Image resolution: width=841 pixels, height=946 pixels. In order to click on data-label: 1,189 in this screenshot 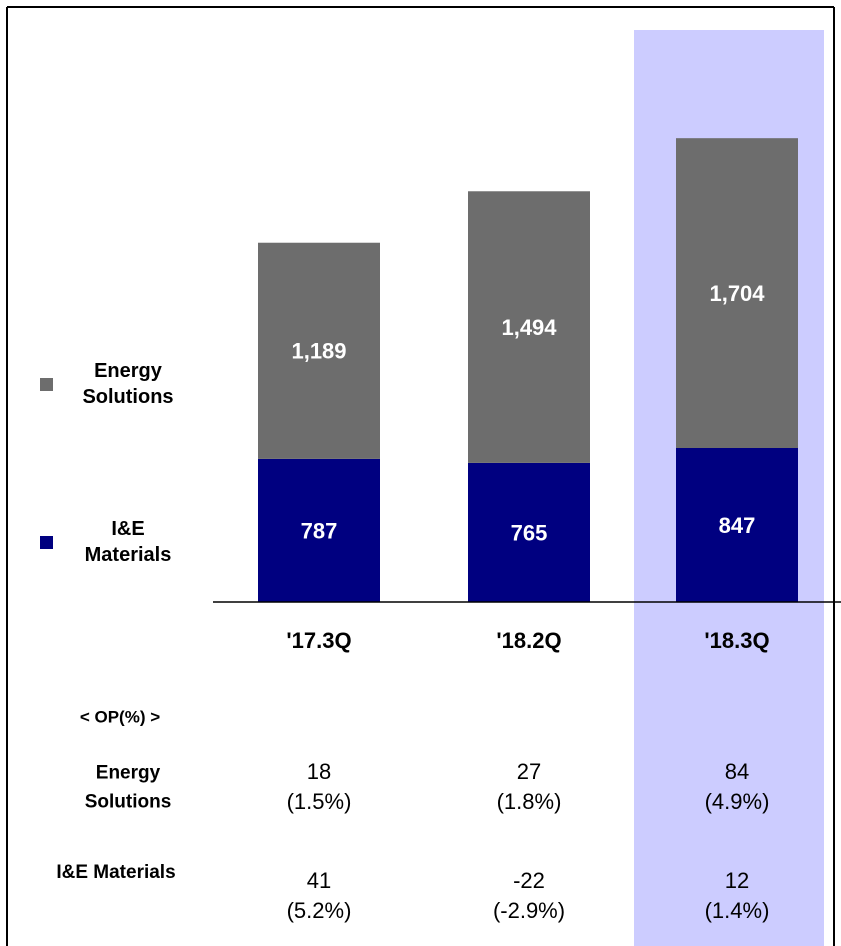, I will do `click(318, 351)`.